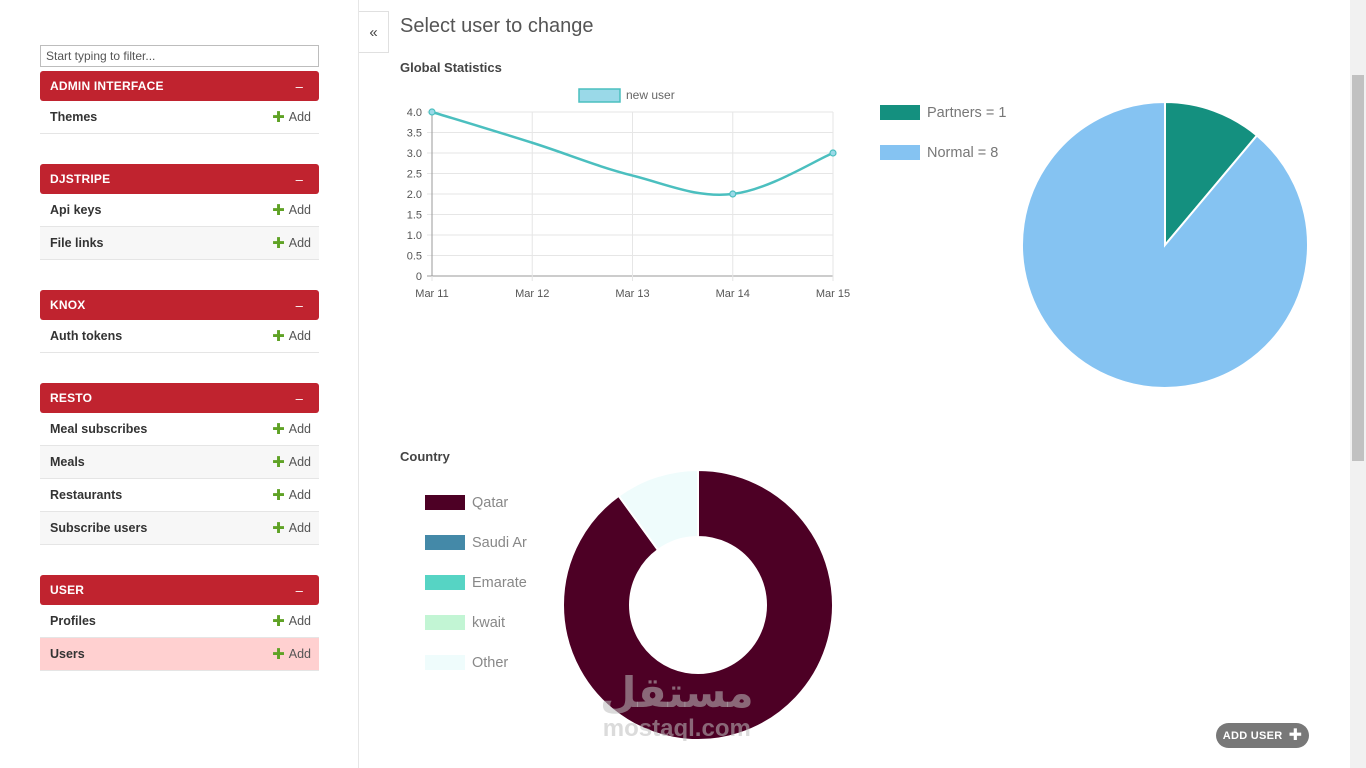 Image resolution: width=1366 pixels, height=768 pixels. I want to click on model-link: Themes, so click(74, 117).